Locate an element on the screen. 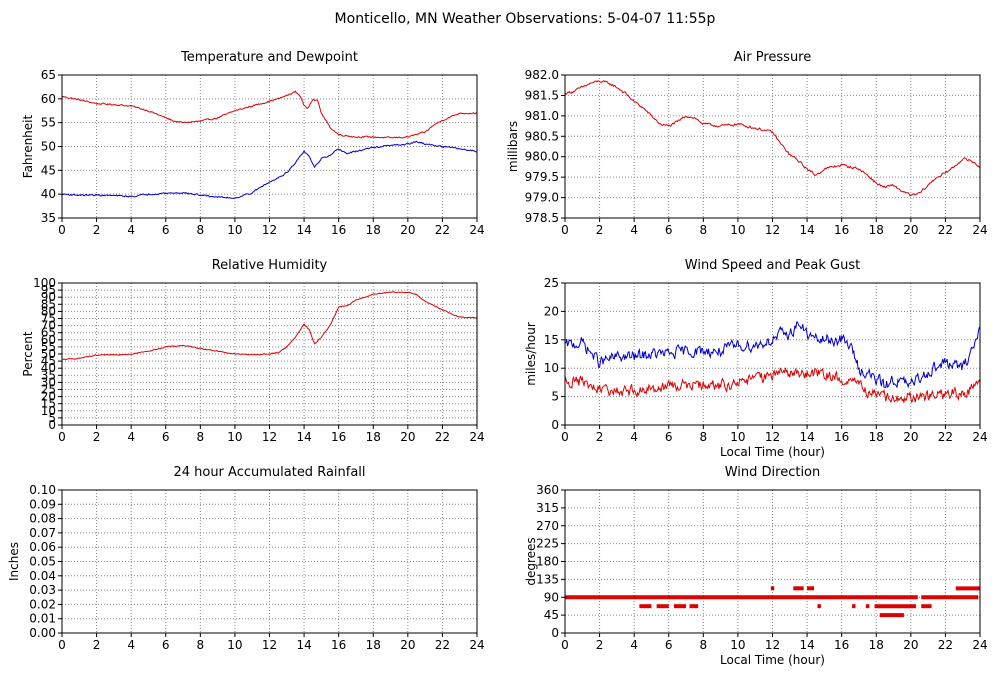 This screenshot has width=1000, height=680. y-tick-label: 95 is located at coordinates (48, 290).